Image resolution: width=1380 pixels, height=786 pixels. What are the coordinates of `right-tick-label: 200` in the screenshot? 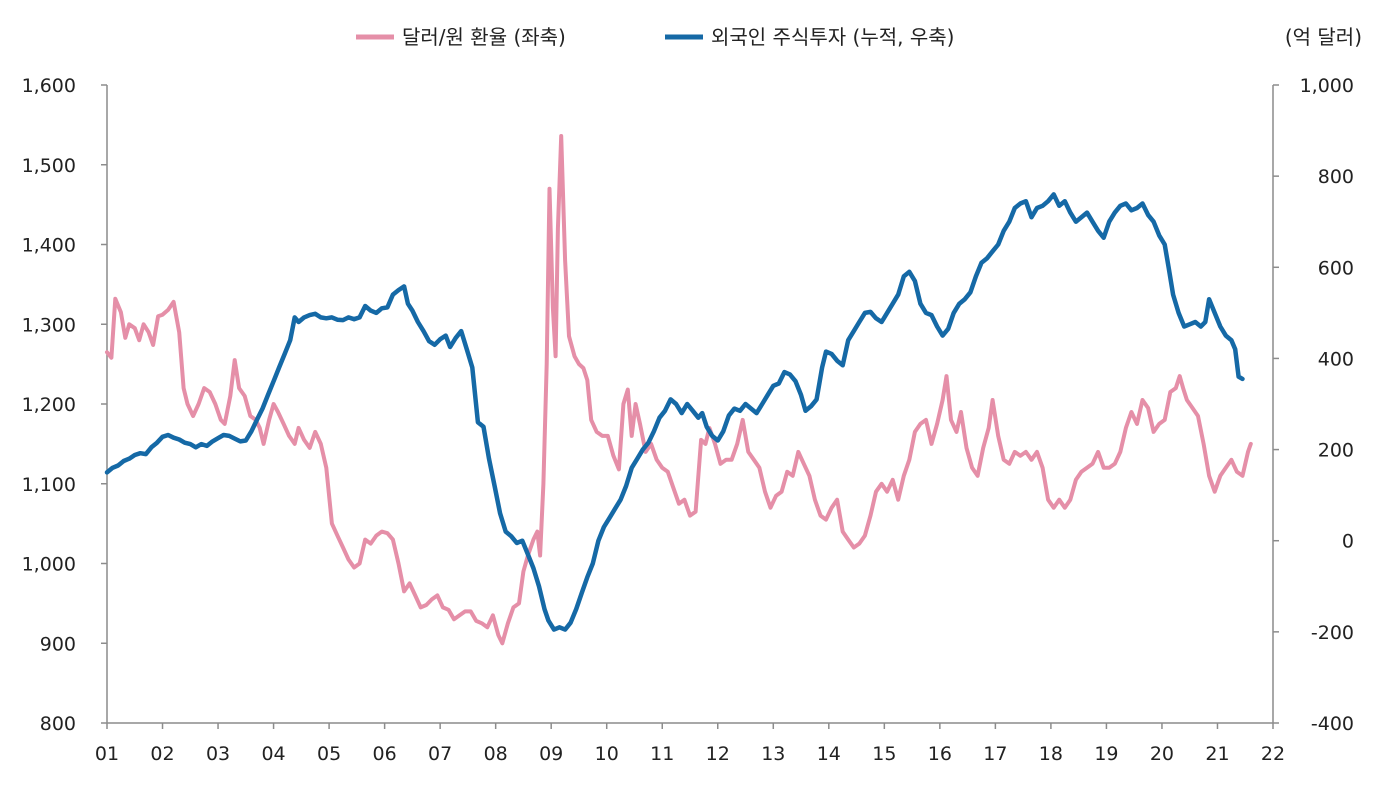 It's located at (1336, 451).